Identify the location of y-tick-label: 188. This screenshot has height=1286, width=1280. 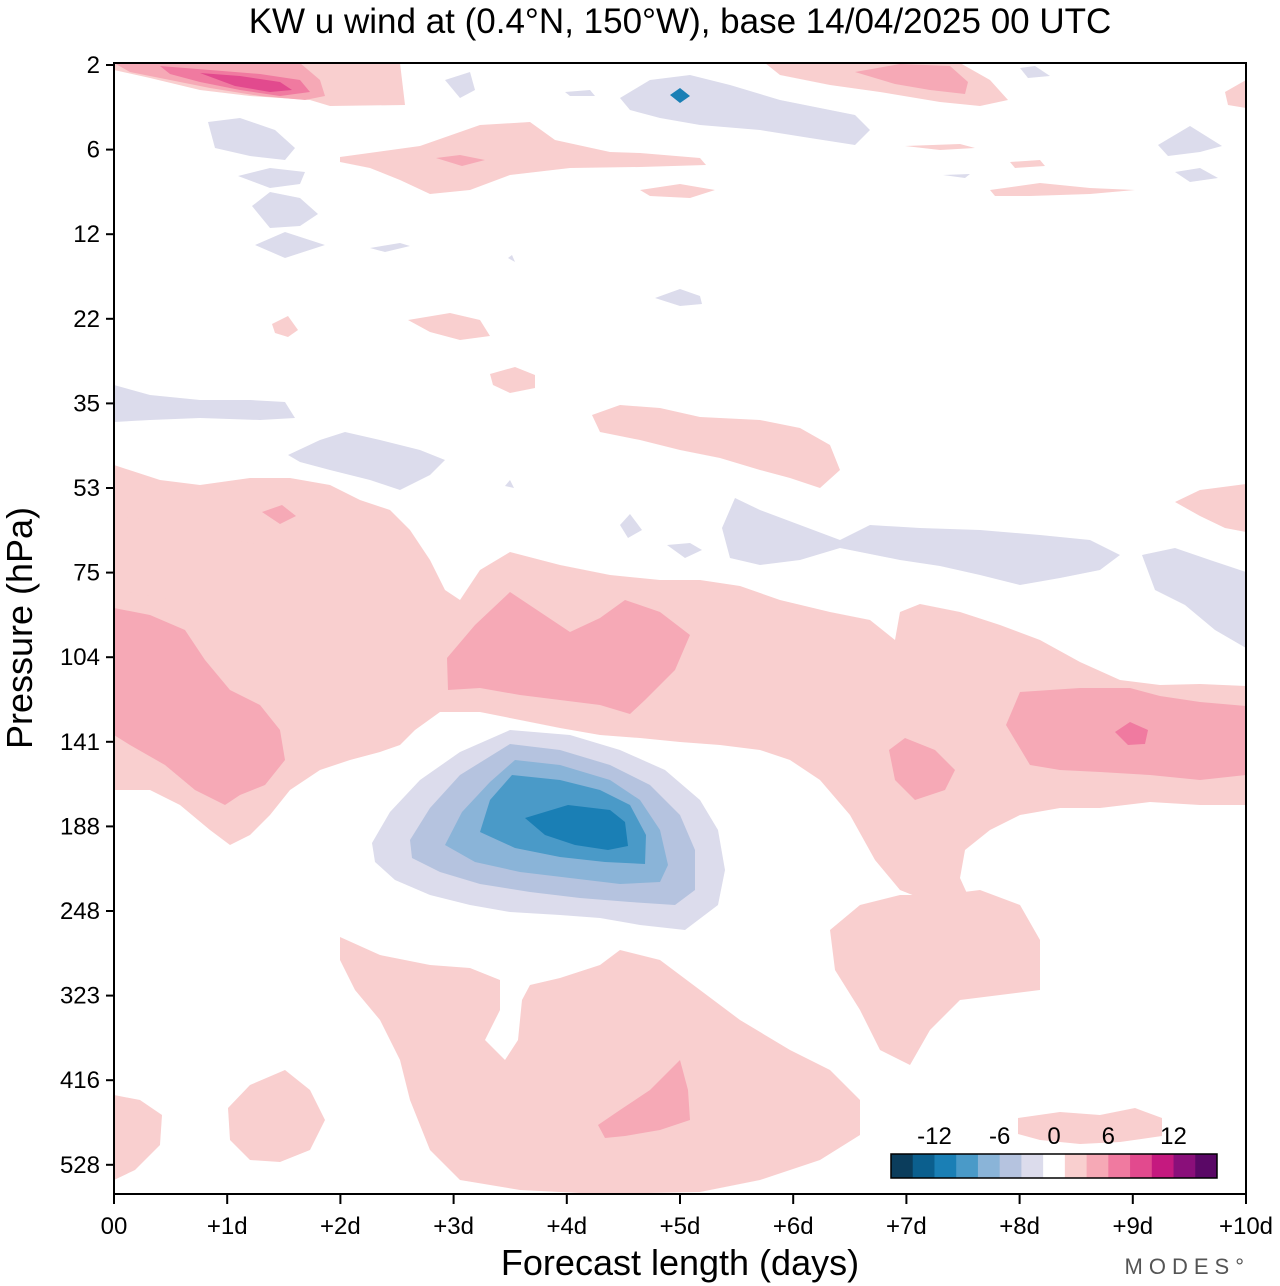
(80, 826).